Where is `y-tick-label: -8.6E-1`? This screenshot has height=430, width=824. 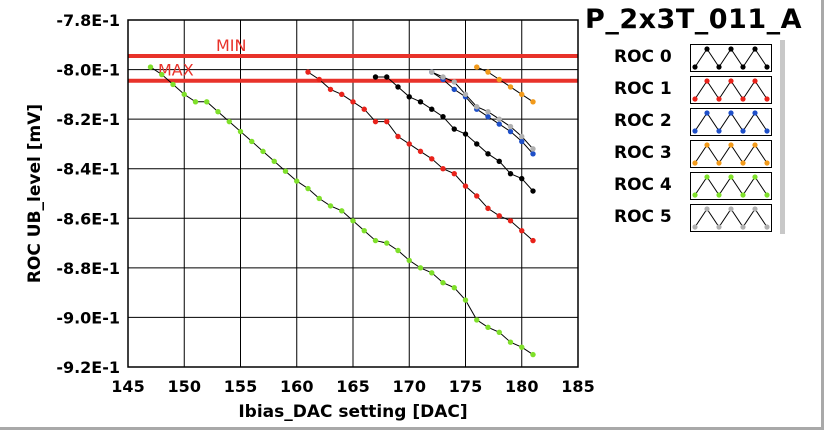
y-tick-label: -8.6E-1 is located at coordinates (88, 218).